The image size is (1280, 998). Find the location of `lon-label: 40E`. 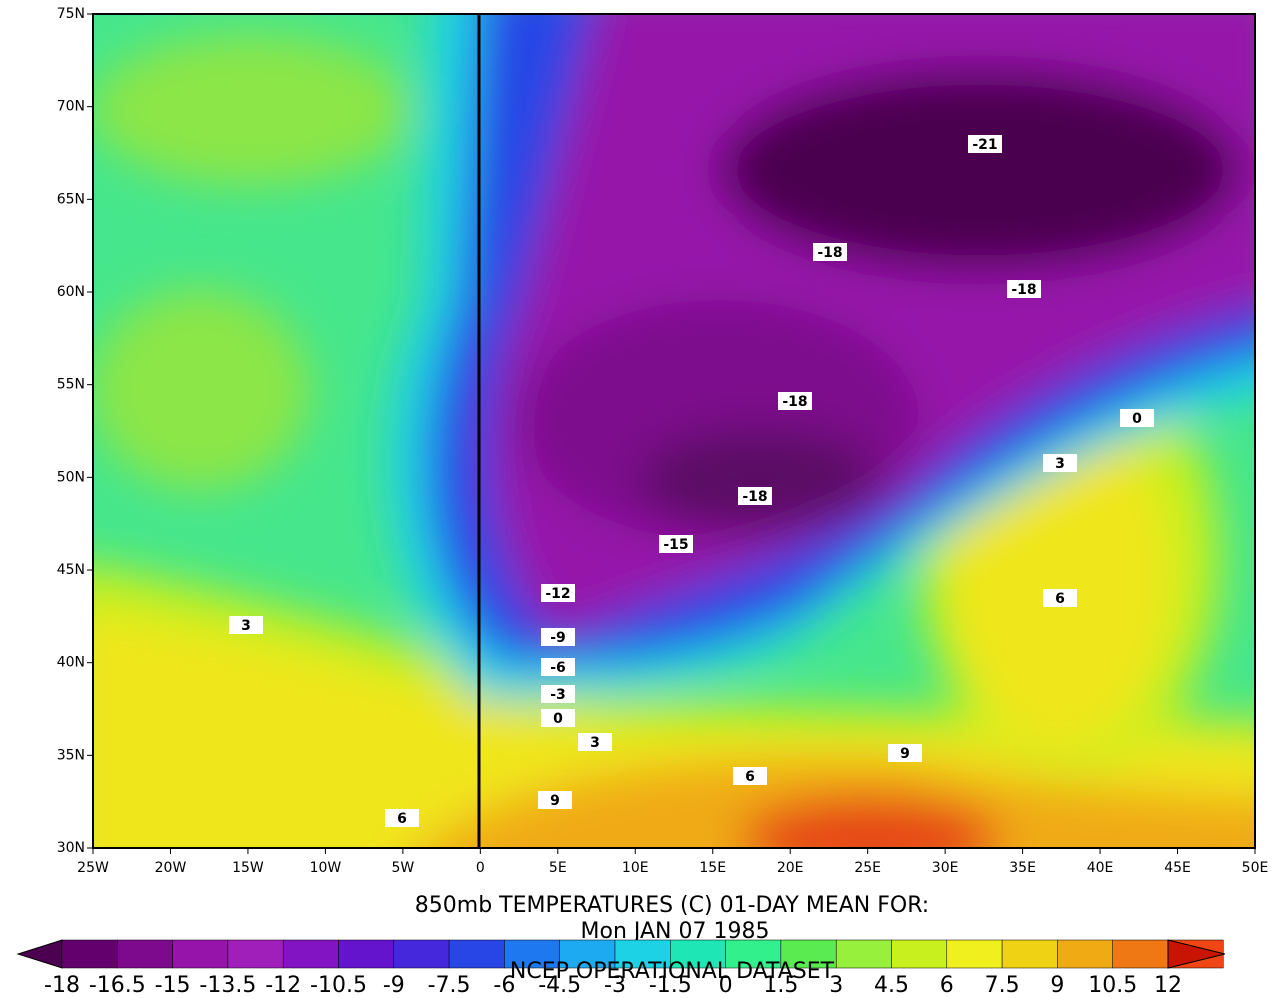

lon-label: 40E is located at coordinates (1100, 868).